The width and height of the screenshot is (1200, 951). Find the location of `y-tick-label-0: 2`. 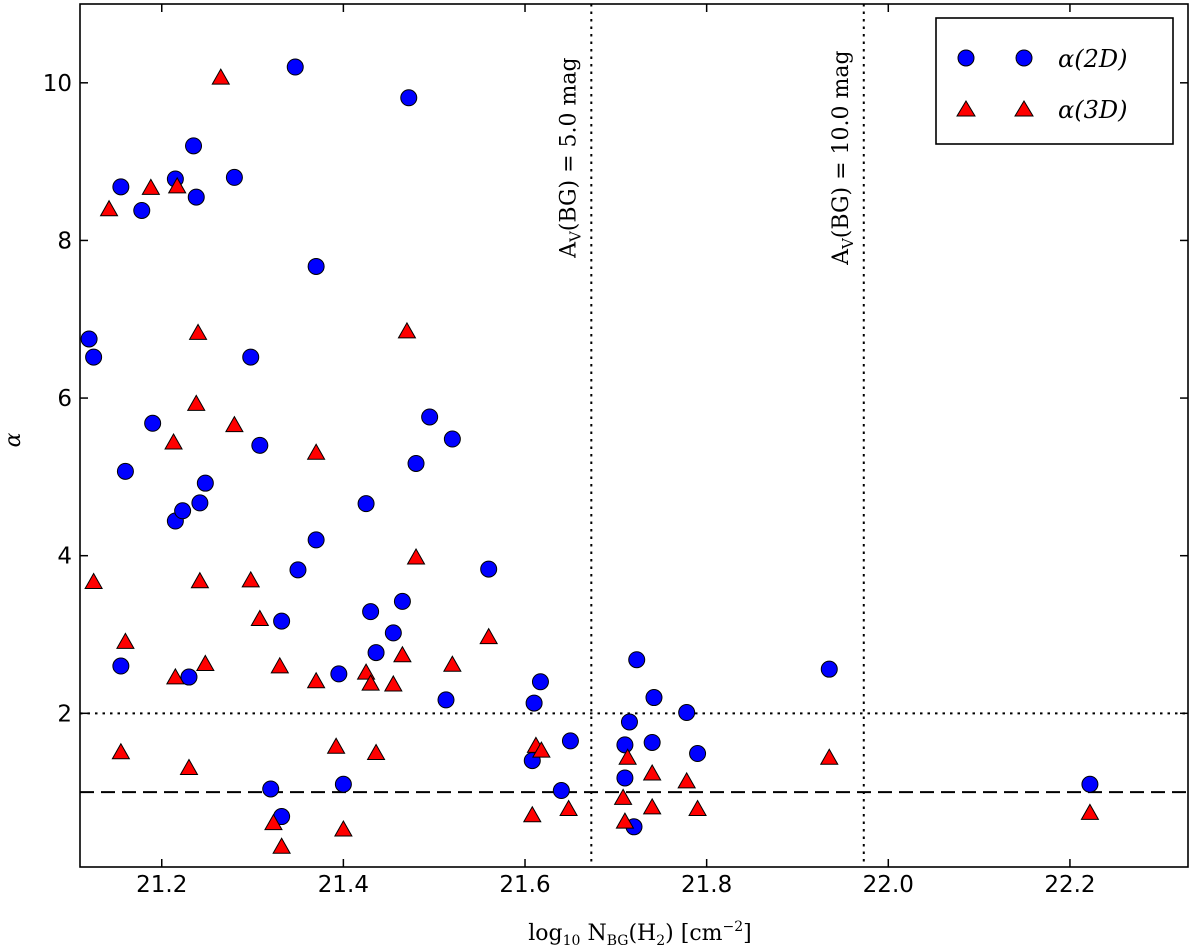

y-tick-label-0: 2 is located at coordinates (64, 714).